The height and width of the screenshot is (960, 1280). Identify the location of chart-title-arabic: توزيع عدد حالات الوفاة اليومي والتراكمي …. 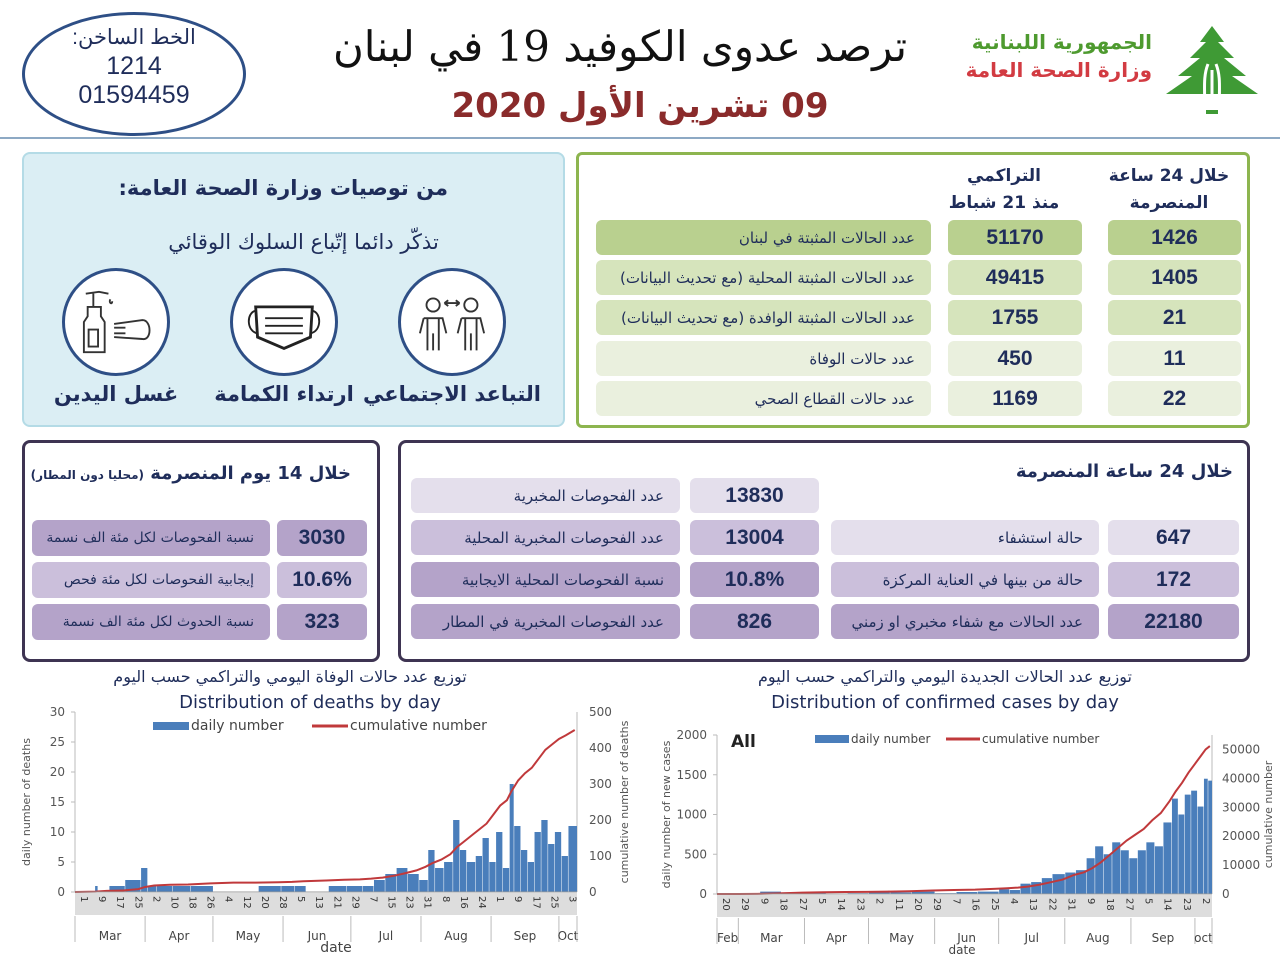
(290, 676).